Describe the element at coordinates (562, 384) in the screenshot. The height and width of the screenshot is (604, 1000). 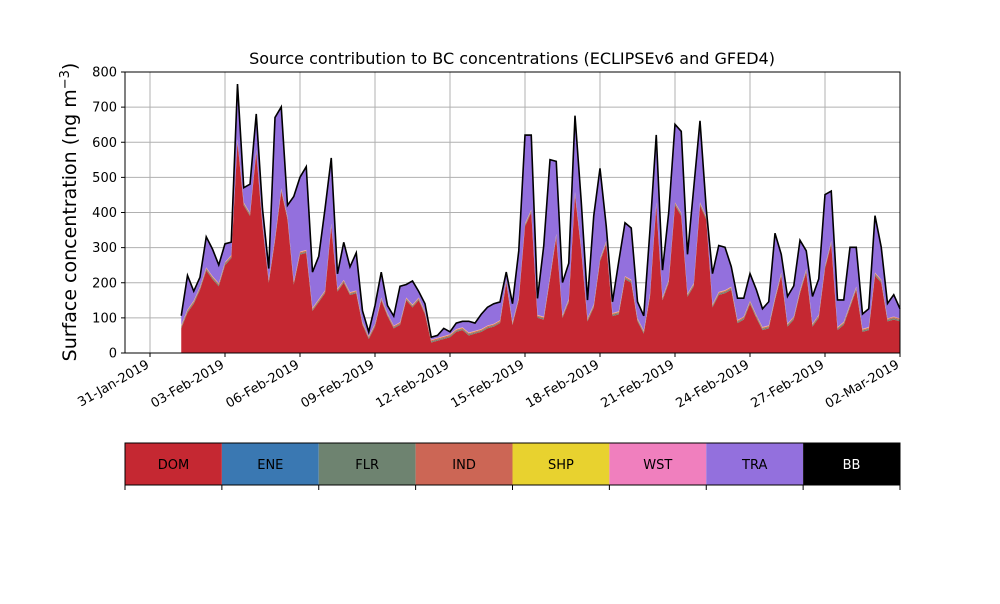
I see `x-tick-label: 18-Feb-2019` at that location.